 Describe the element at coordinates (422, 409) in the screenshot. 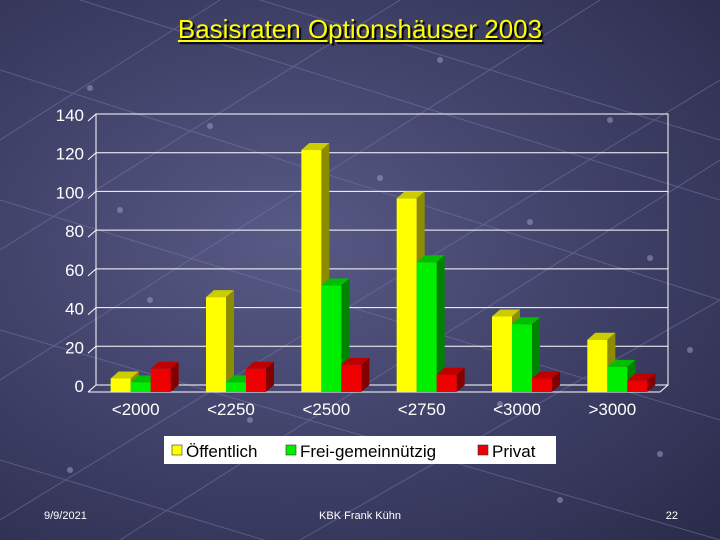

I see `x-tick-label: <2750` at that location.